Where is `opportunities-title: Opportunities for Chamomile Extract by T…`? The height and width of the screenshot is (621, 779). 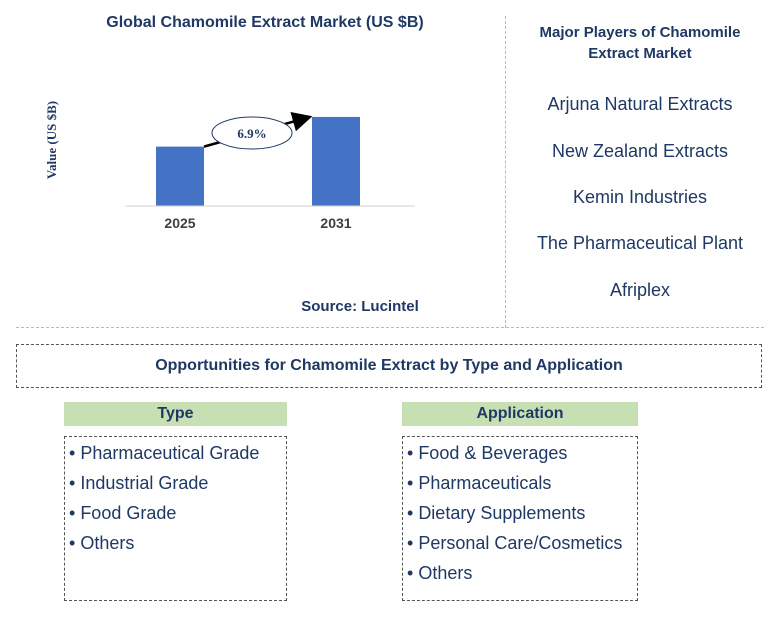 opportunities-title: Opportunities for Chamomile Extract by T… is located at coordinates (389, 366).